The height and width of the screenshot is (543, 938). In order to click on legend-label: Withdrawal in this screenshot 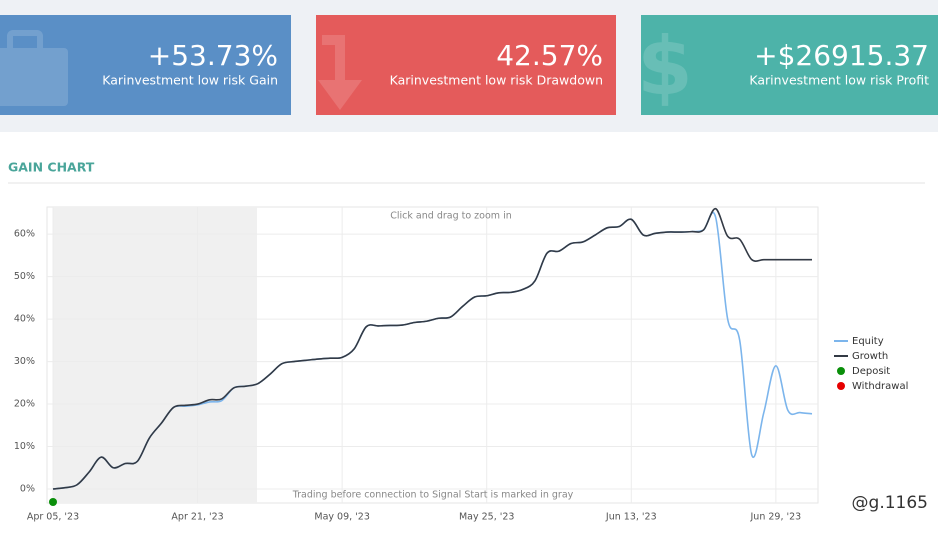, I will do `click(880, 386)`.